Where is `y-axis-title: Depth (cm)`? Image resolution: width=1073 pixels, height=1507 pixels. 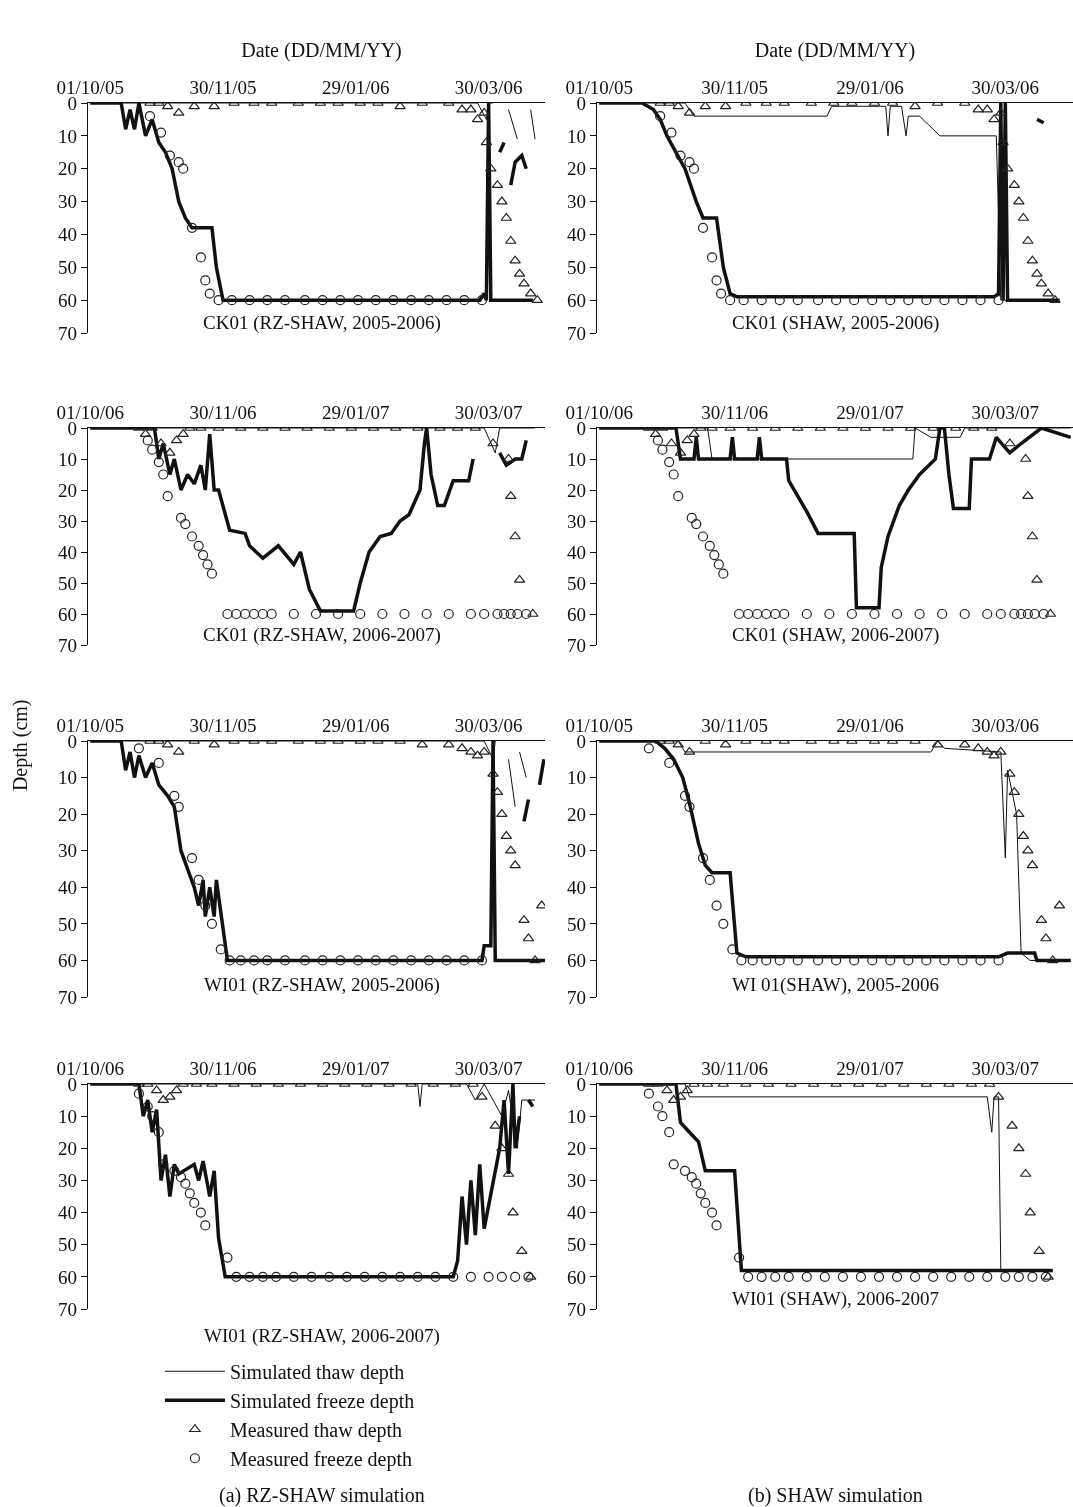 y-axis-title: Depth (cm) is located at coordinates (20, 745).